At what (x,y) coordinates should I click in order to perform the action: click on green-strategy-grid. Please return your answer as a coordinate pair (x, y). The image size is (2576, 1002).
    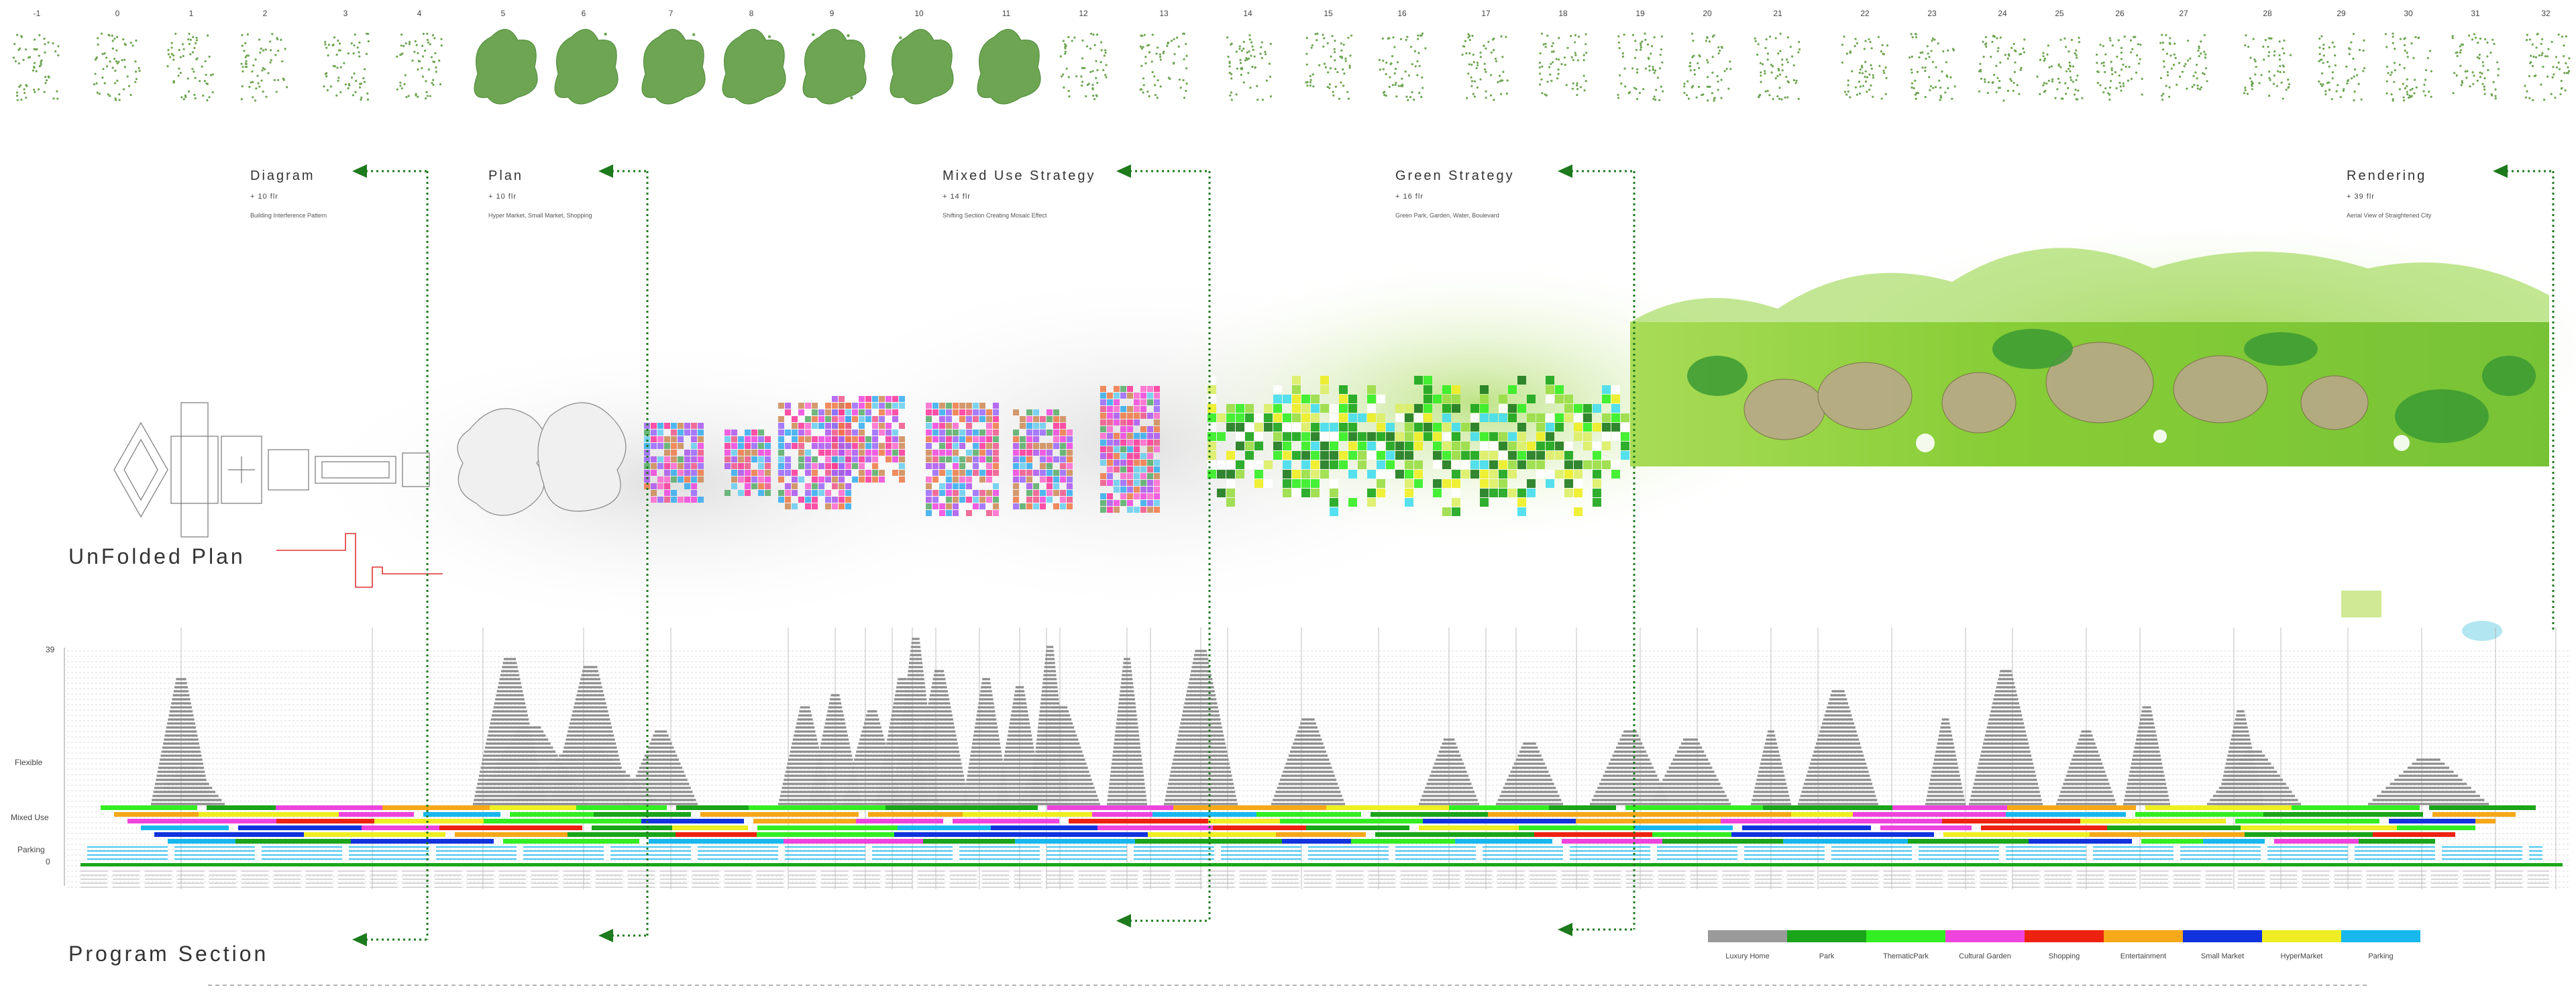
    Looking at the image, I should click on (1418, 446).